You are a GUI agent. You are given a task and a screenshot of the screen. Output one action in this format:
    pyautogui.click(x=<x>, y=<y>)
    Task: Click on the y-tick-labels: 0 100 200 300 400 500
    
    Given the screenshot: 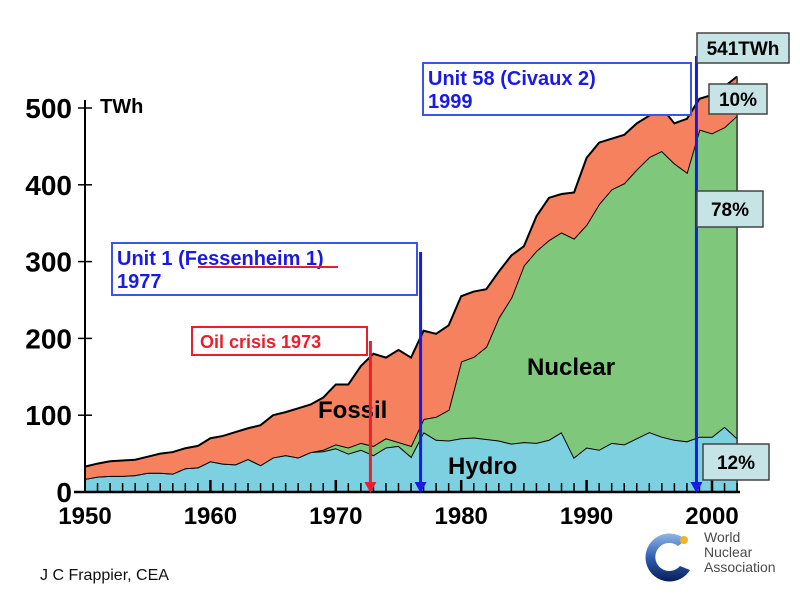 What is the action you would take?
    pyautogui.click(x=58, y=300)
    